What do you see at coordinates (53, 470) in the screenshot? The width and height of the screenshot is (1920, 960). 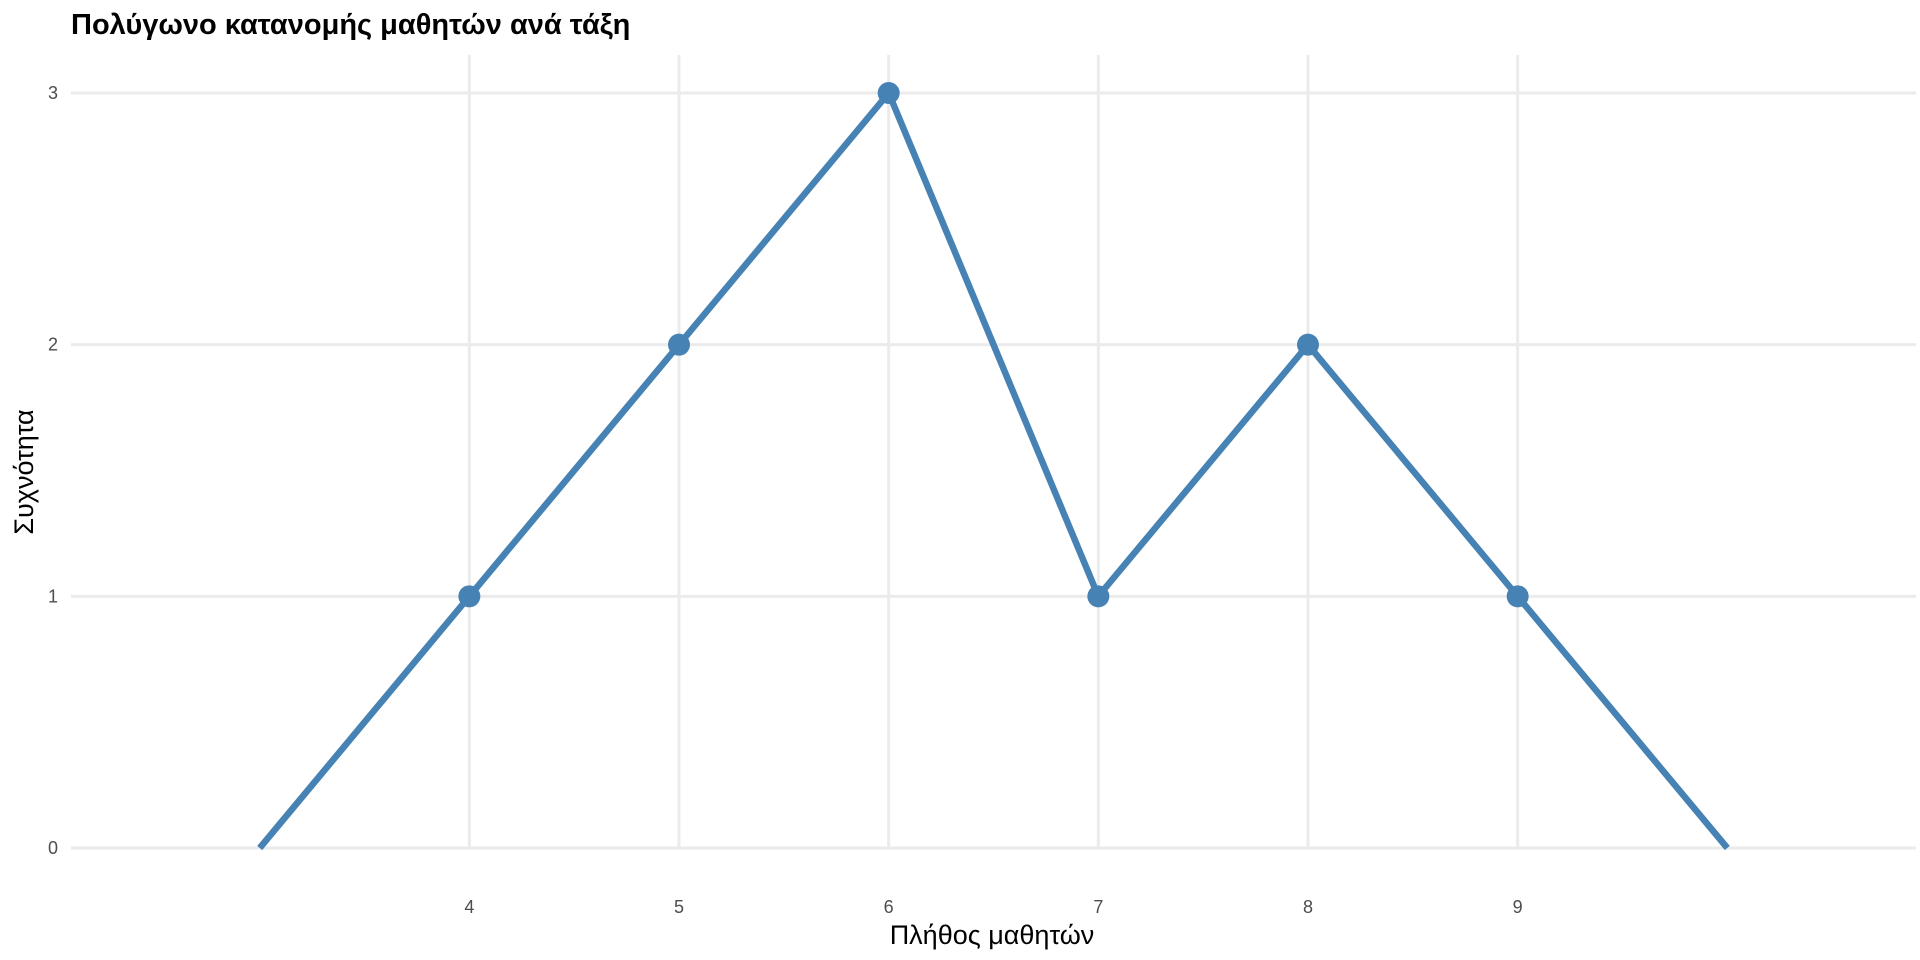 I see `y-axis: 0 1 2 3` at bounding box center [53, 470].